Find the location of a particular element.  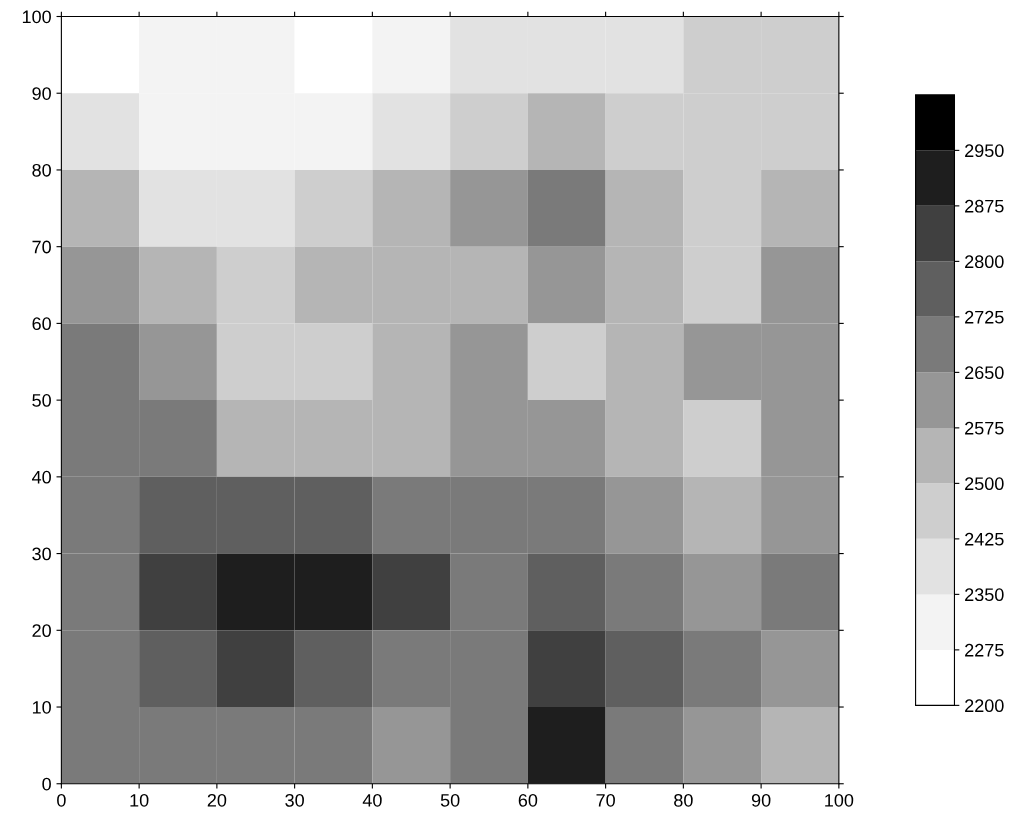

color-bar-label: 2875 is located at coordinates (984, 206).